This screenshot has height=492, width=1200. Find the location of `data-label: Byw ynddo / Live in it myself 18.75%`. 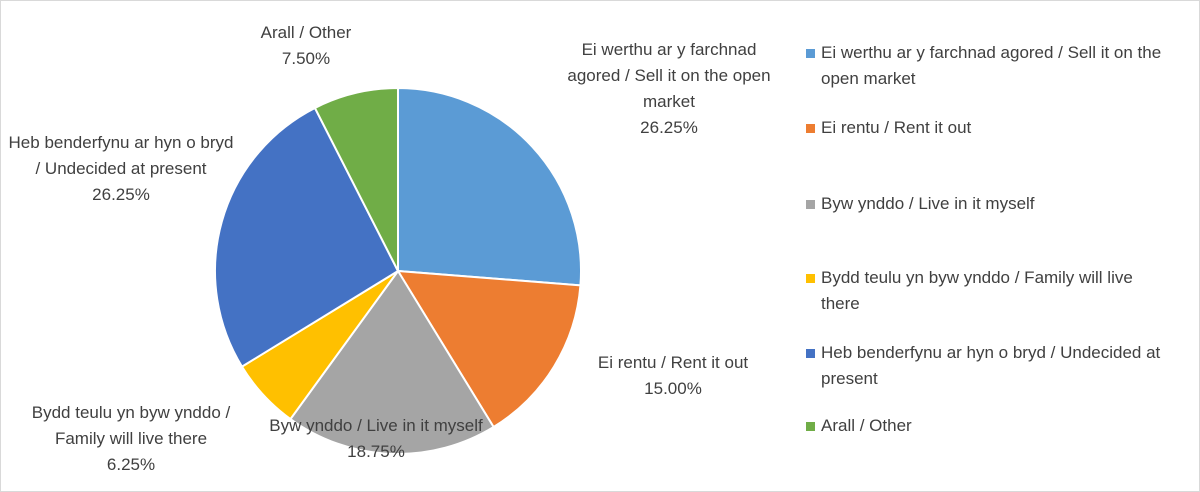

data-label: Byw ynddo / Live in it myself 18.75% is located at coordinates (376, 439).